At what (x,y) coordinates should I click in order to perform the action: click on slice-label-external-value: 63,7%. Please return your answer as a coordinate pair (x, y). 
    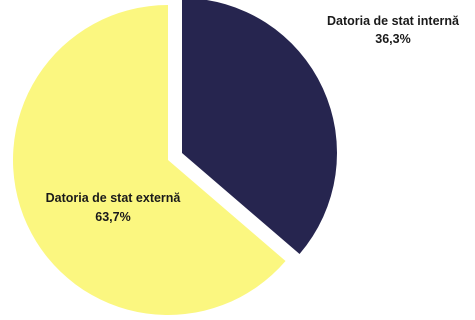
    Looking at the image, I should click on (112, 217).